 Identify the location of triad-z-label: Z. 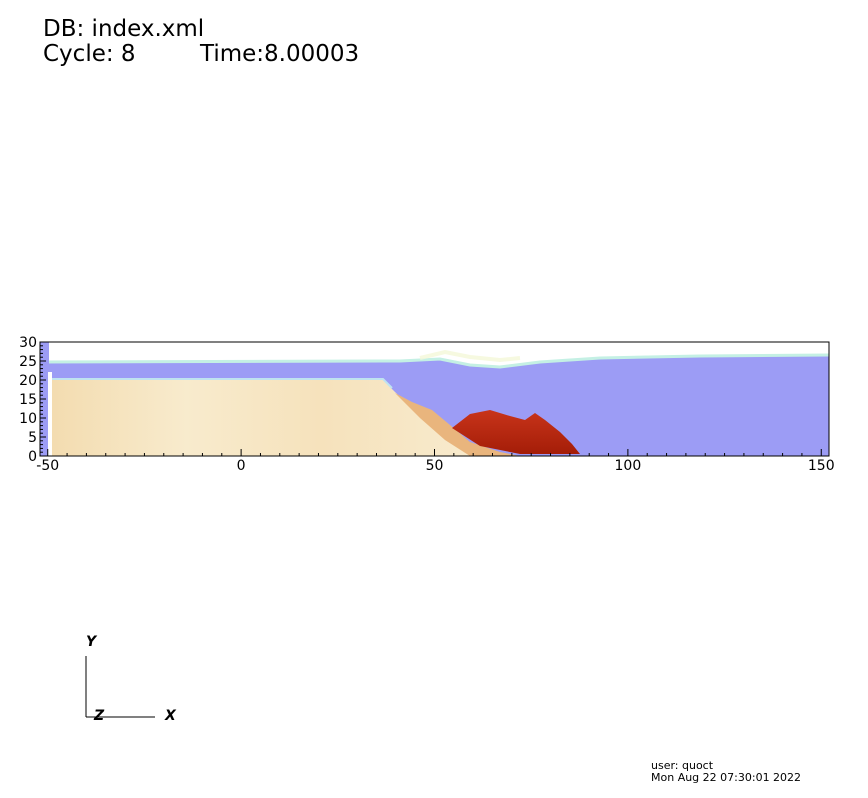
(99, 716).